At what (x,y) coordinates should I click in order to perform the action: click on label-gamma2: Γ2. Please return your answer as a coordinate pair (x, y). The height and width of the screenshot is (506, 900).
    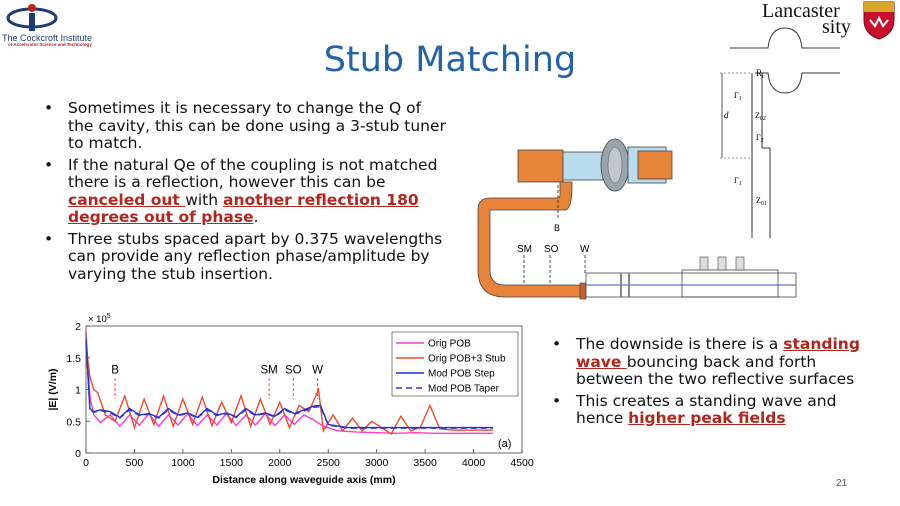
    Looking at the image, I should click on (760, 138).